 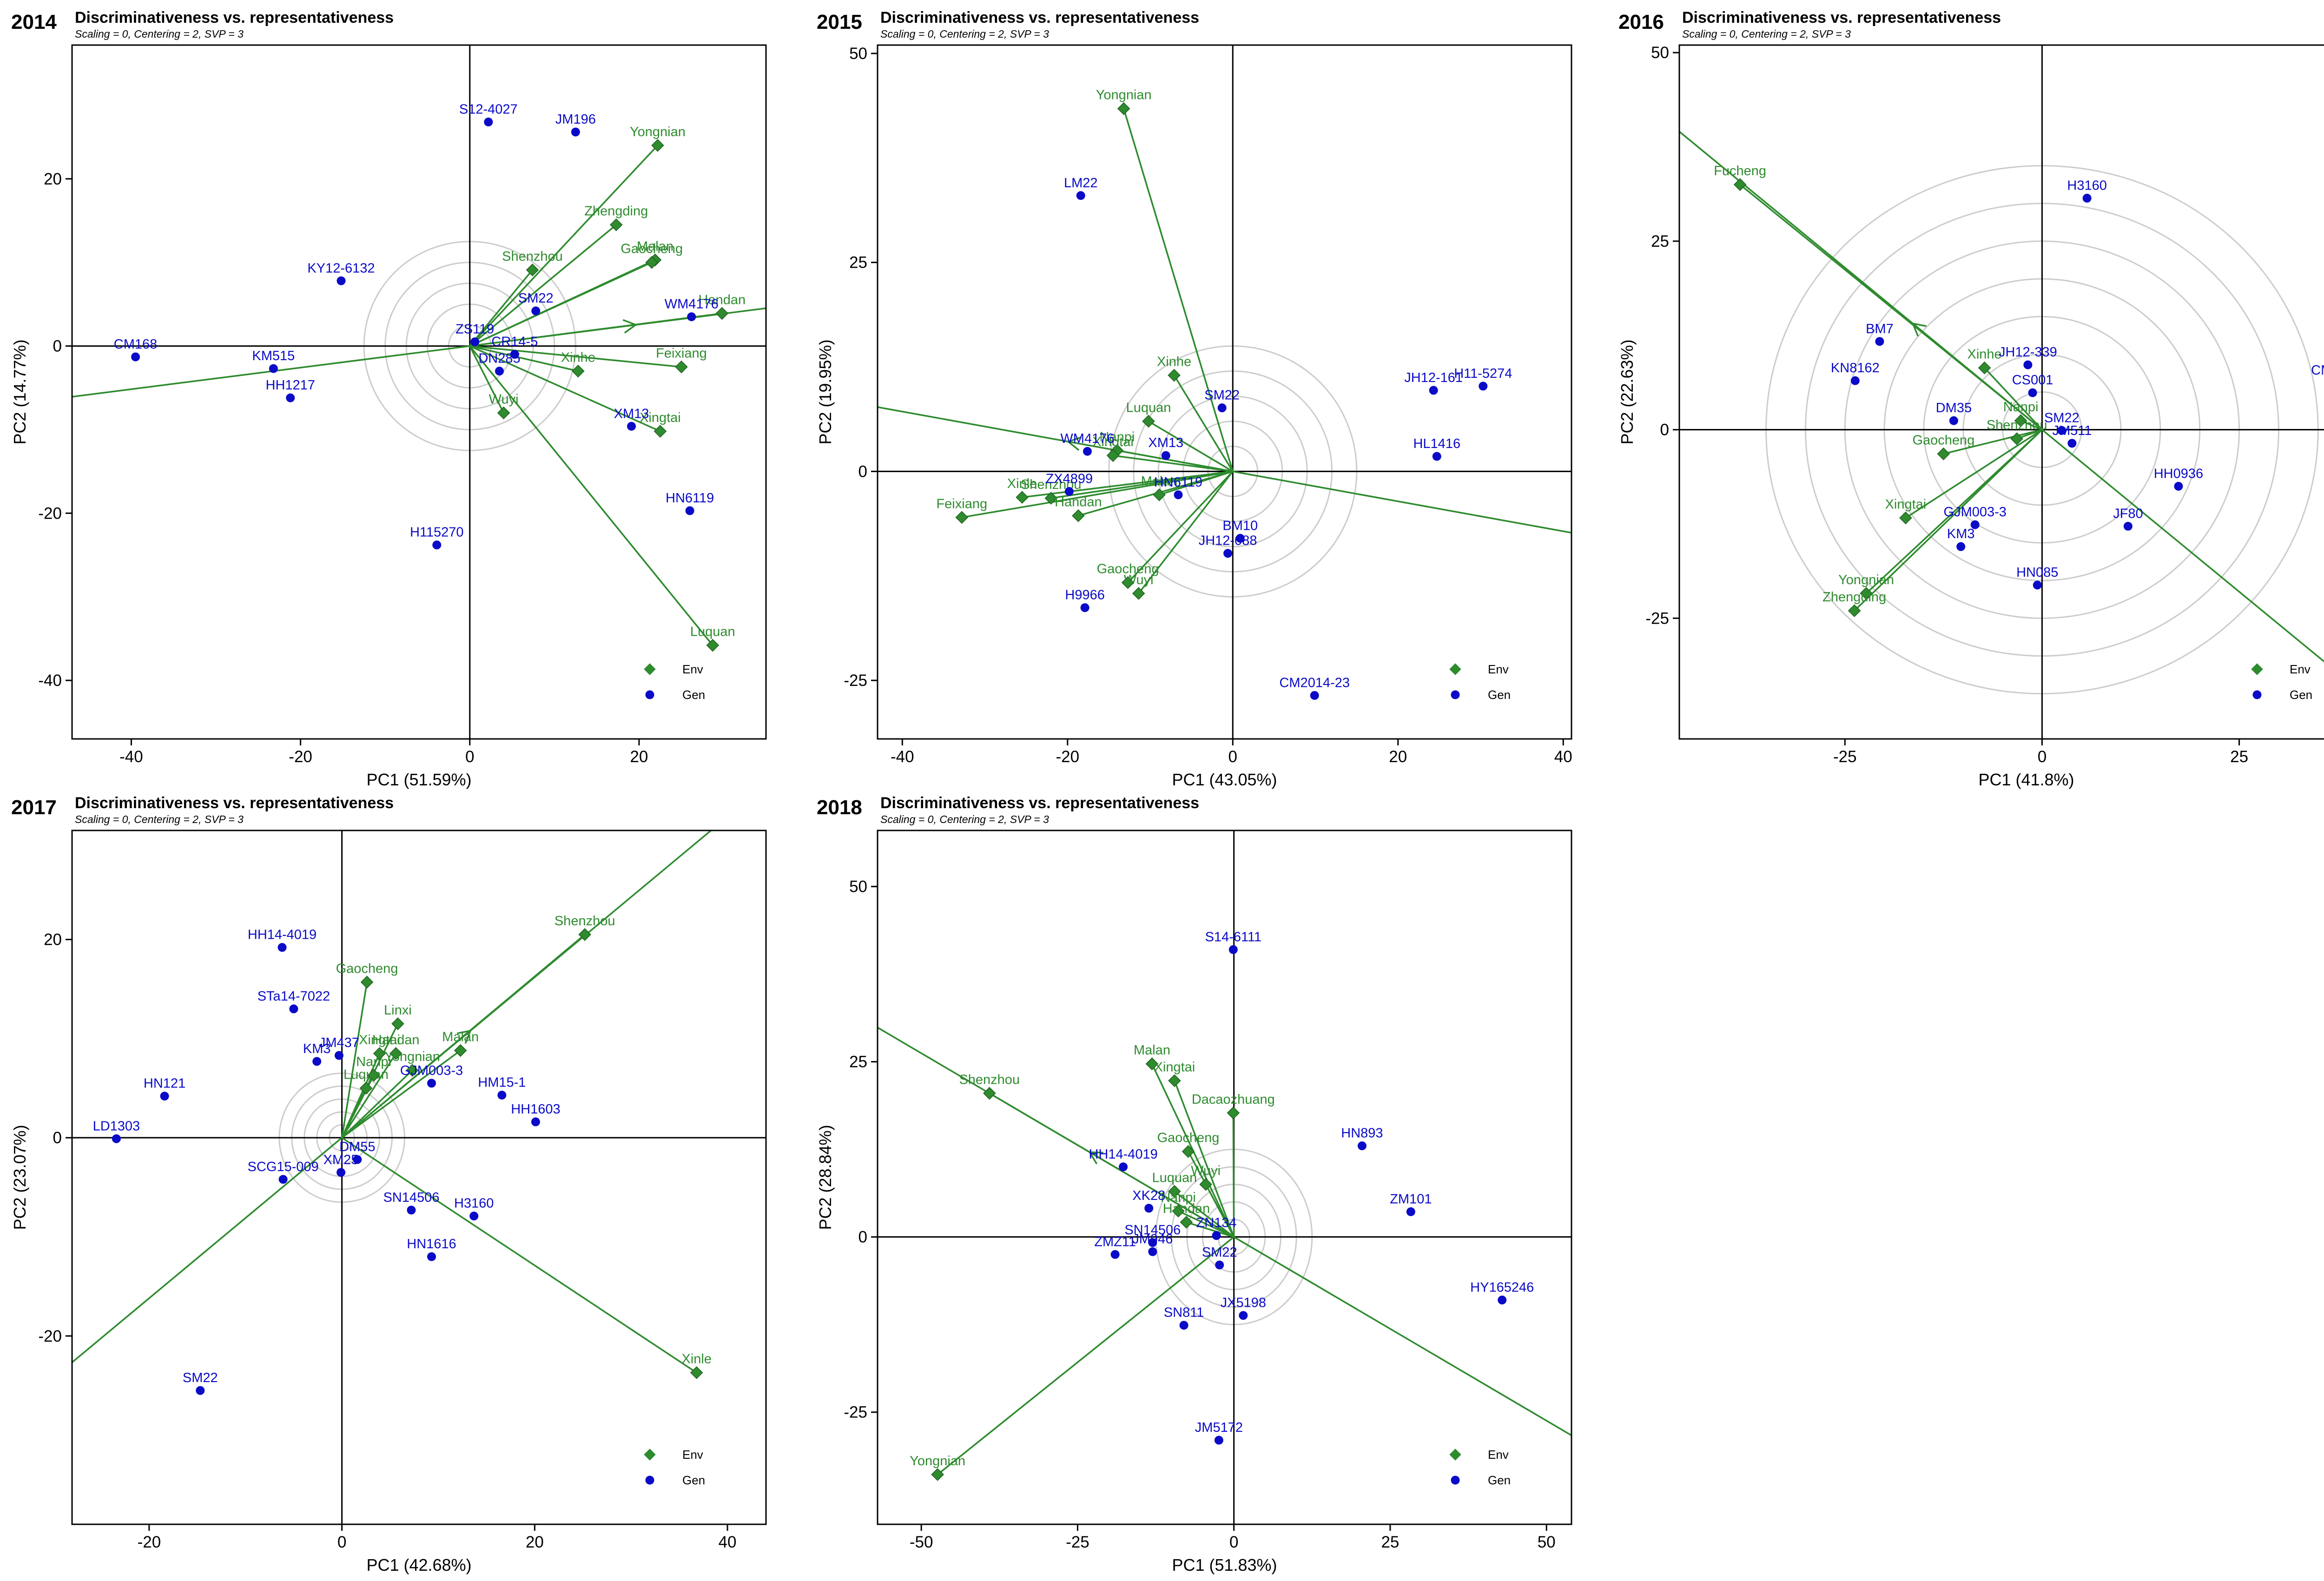 I want to click on gen-label-cm2013-1: CM2013-1, so click(x=2317, y=370).